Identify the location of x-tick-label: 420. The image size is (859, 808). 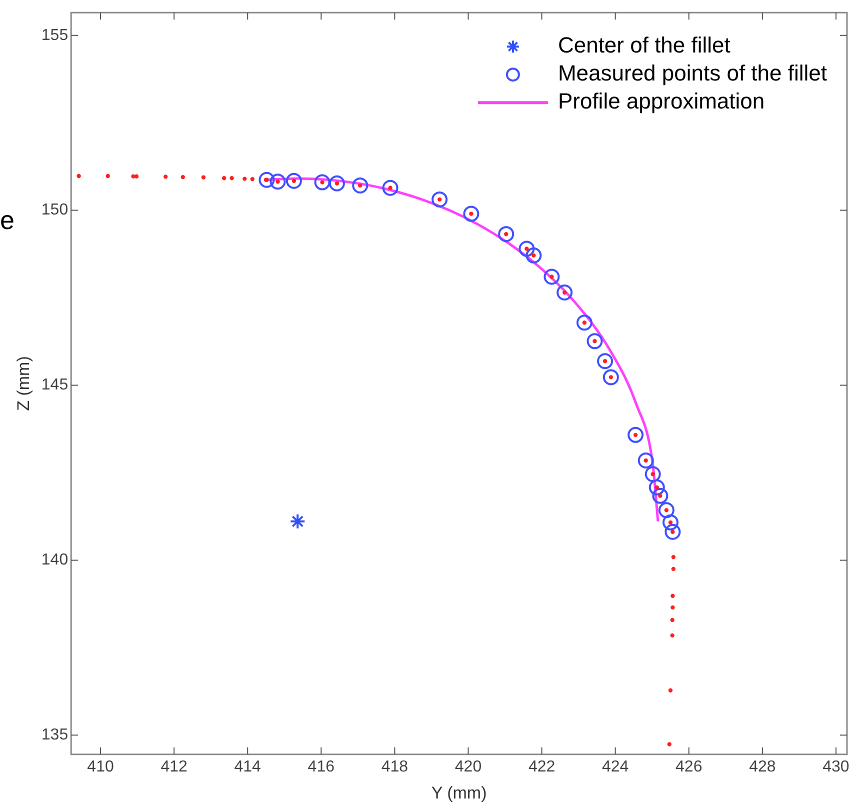
(468, 767).